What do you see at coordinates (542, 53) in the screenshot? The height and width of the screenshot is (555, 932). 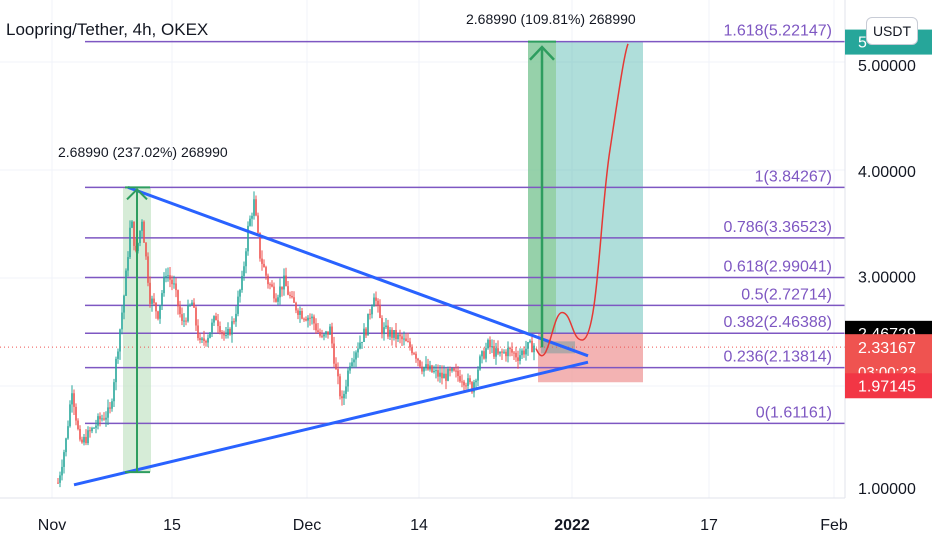 I see `measure-arrowhead-right` at bounding box center [542, 53].